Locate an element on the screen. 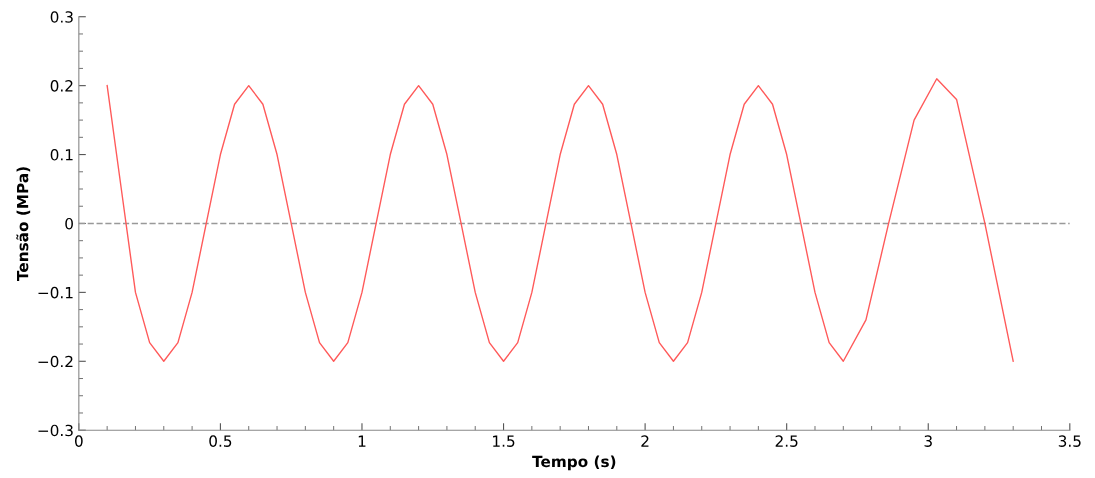  x-tick-label: 0 is located at coordinates (78, 441).